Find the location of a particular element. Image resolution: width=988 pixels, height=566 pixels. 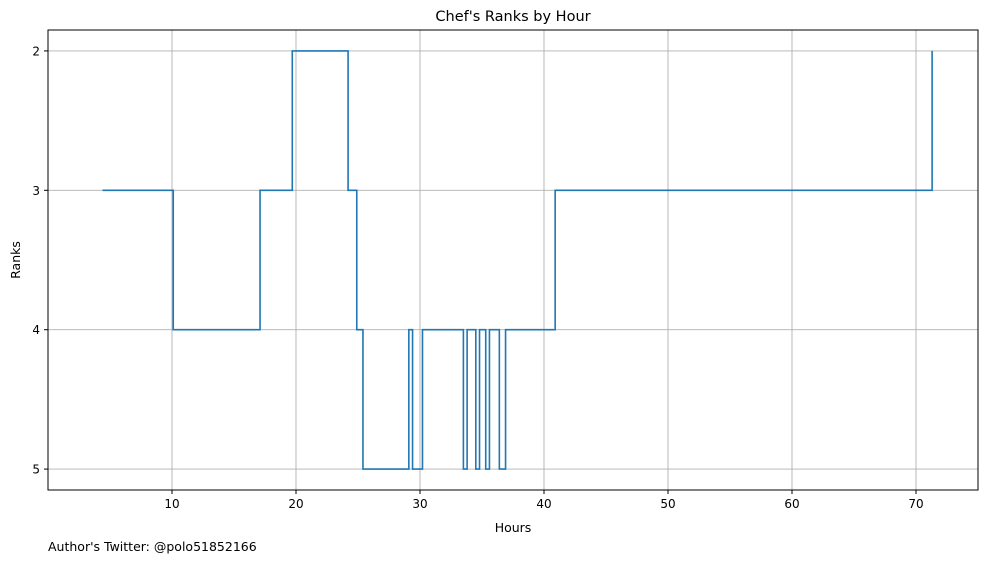

y-tick-label: 3 is located at coordinates (36, 191).